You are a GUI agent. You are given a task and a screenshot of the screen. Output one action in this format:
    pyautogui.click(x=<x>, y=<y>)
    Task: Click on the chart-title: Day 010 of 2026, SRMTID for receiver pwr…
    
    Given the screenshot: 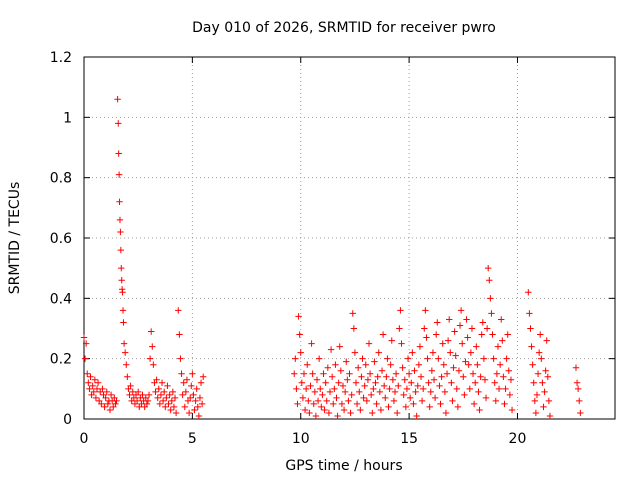 What is the action you would take?
    pyautogui.click(x=344, y=28)
    